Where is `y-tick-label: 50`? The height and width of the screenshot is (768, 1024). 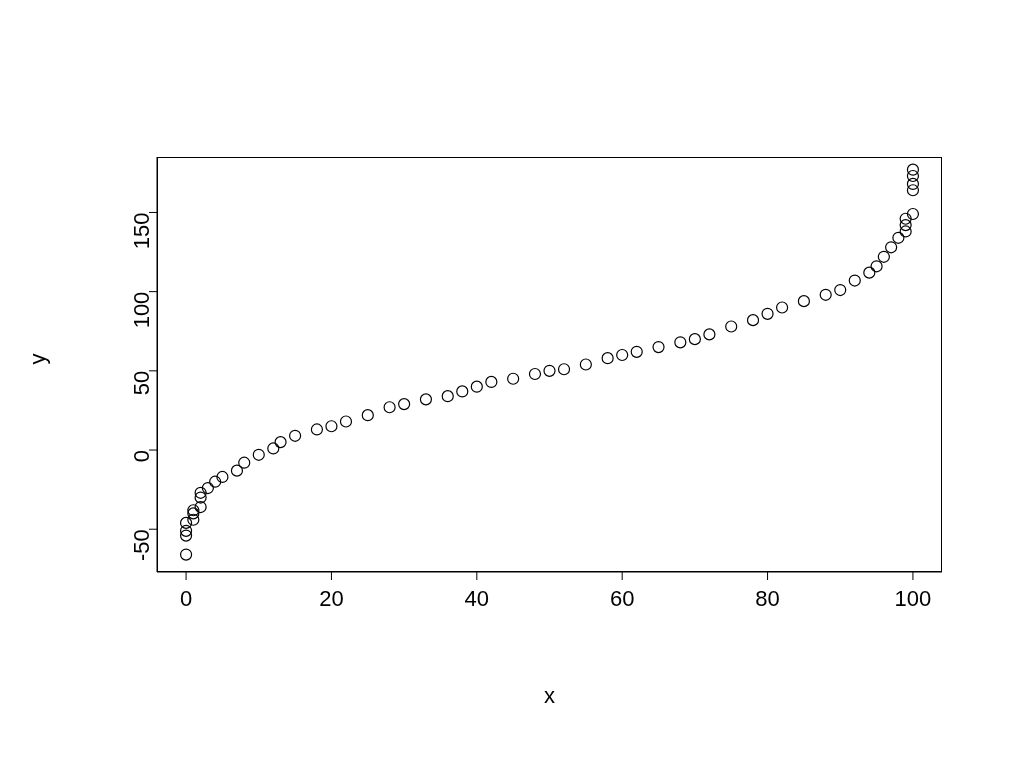
y-tick-label: 50 is located at coordinates (141, 383).